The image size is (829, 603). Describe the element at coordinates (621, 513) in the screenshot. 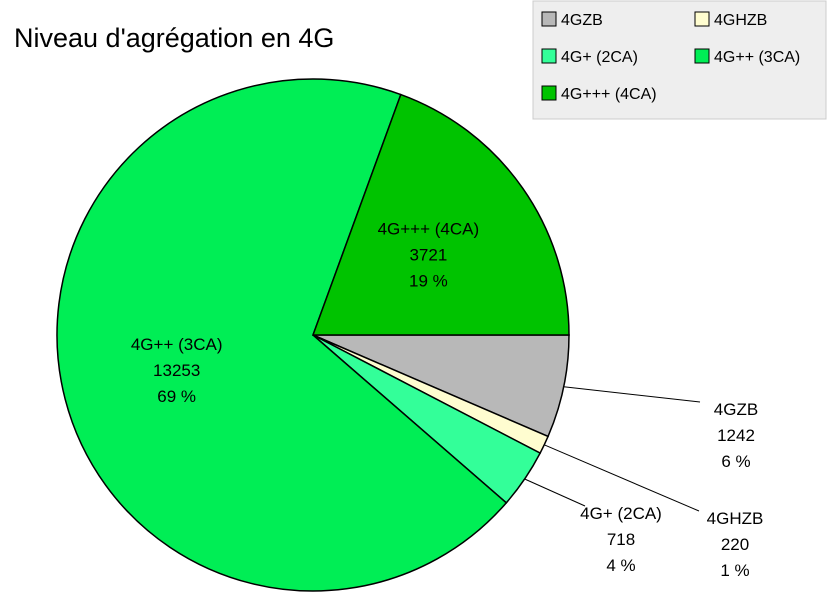

I see `data-label-name-4gp-2ca: 4G+ (2CA)` at that location.